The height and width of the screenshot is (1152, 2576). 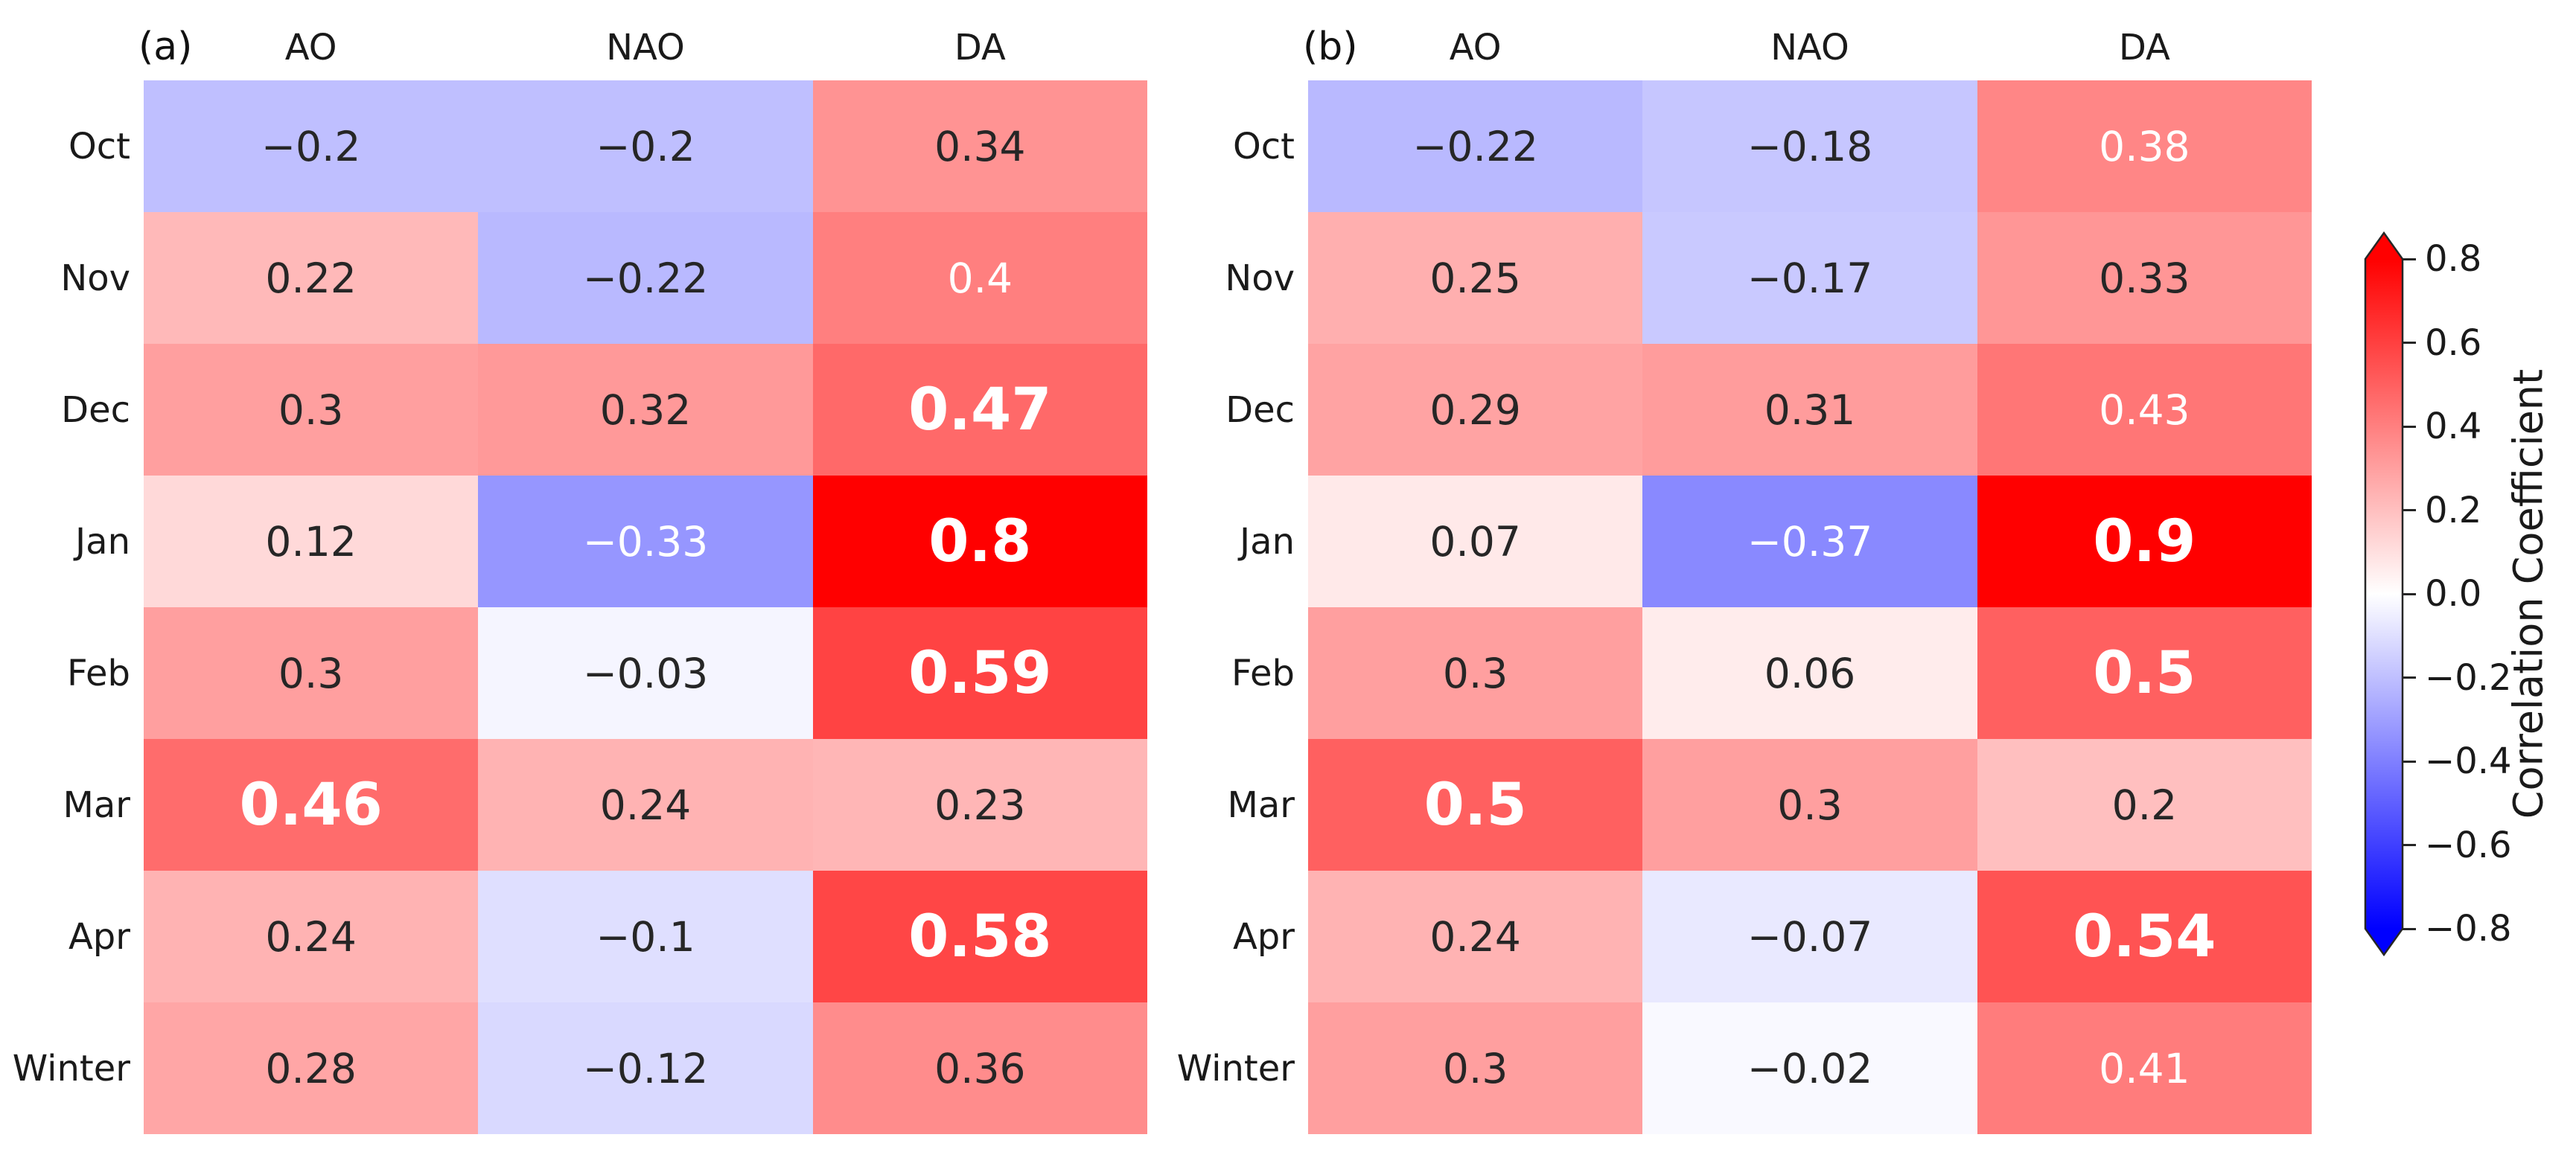 What do you see at coordinates (1810, 541) in the screenshot?
I see `heatmap-cell: −0.37` at bounding box center [1810, 541].